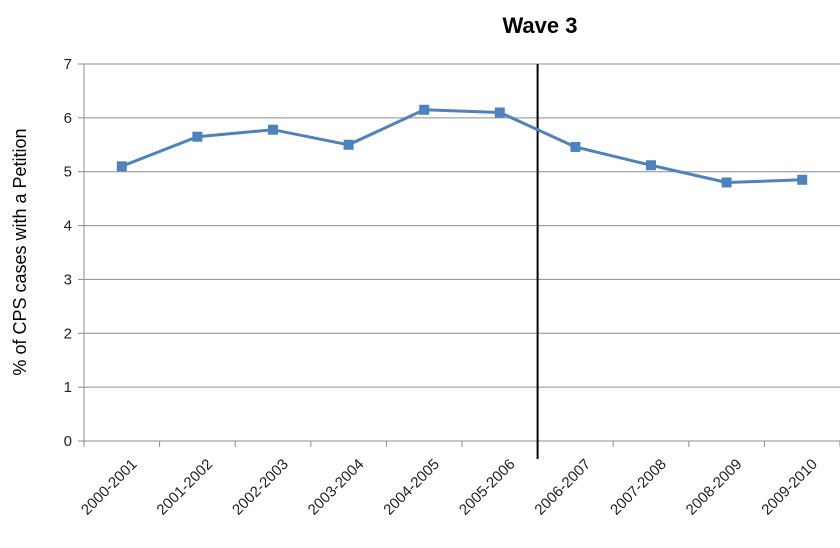  I want to click on y-tick-label: 3, so click(68, 279).